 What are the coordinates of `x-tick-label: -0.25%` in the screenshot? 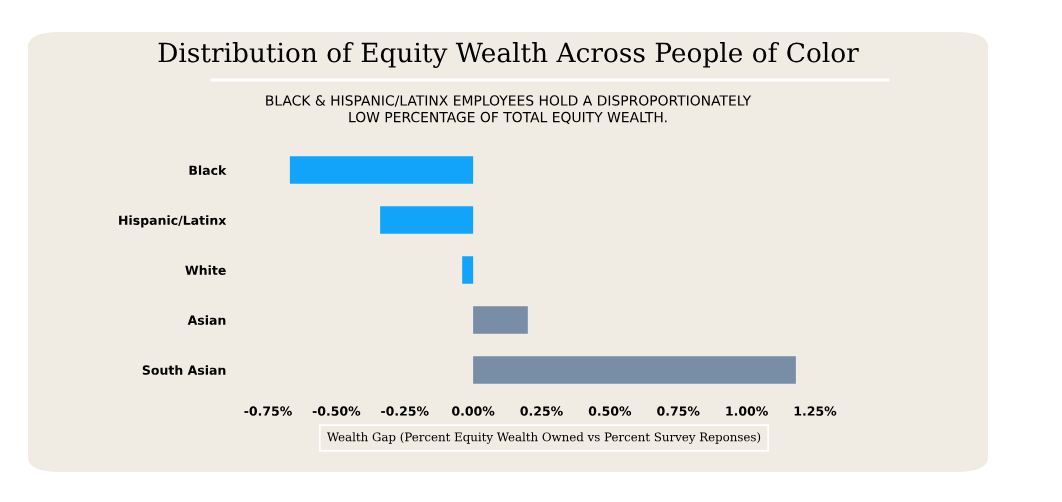 It's located at (405, 411).